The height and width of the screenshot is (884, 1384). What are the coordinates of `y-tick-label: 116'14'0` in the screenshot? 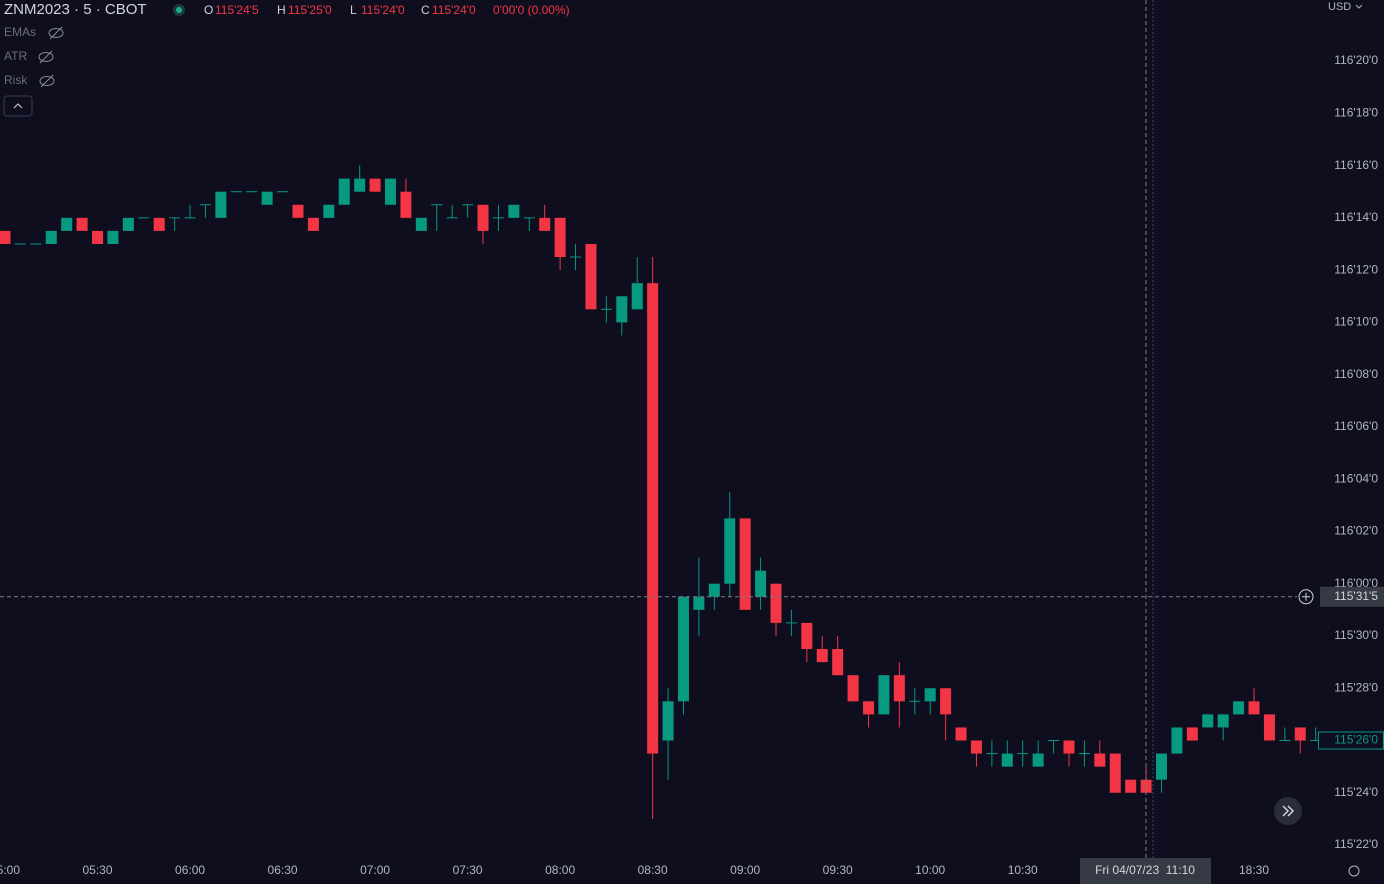 It's located at (1356, 217).